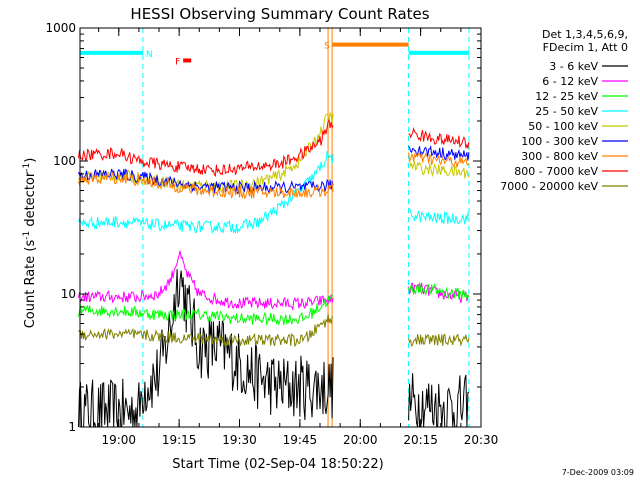 The width and height of the screenshot is (640, 480). What do you see at coordinates (566, 96) in the screenshot?
I see `legend-label-2: 12 - 25 keV` at bounding box center [566, 96].